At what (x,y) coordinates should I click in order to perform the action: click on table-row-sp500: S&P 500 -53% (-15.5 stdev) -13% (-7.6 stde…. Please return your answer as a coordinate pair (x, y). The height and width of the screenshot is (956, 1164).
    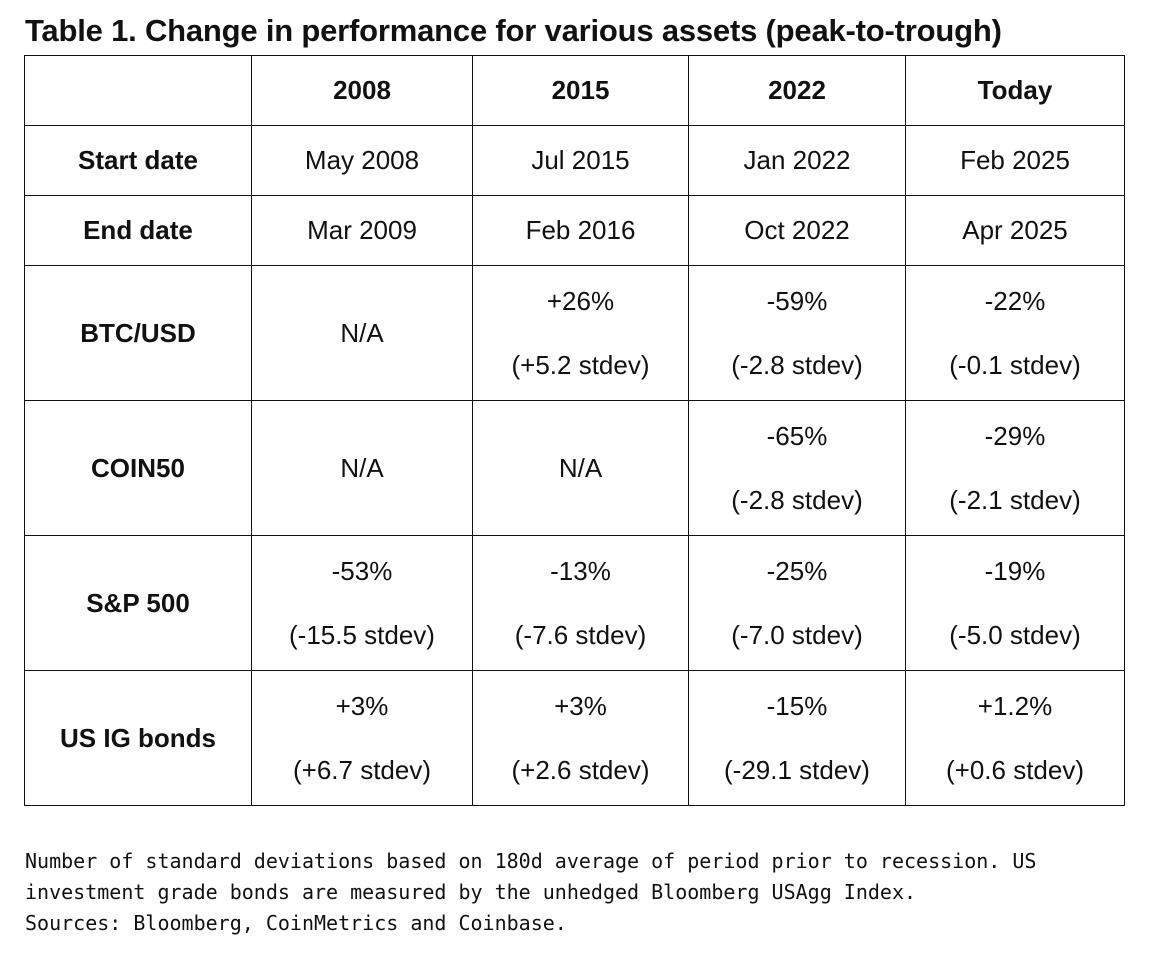
    Looking at the image, I should click on (574, 603).